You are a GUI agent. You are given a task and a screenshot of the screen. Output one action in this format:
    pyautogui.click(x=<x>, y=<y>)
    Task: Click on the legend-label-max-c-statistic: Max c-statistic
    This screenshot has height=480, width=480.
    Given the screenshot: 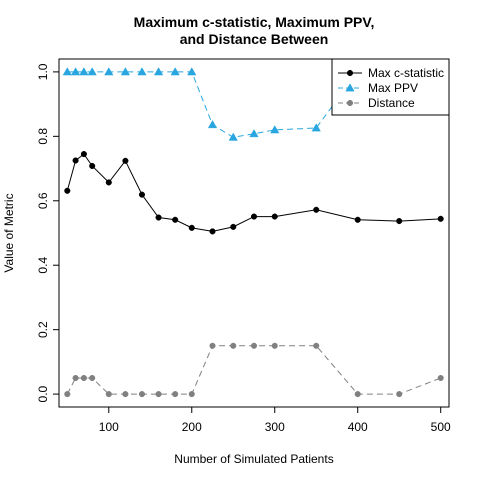 What is the action you would take?
    pyautogui.click(x=406, y=73)
    